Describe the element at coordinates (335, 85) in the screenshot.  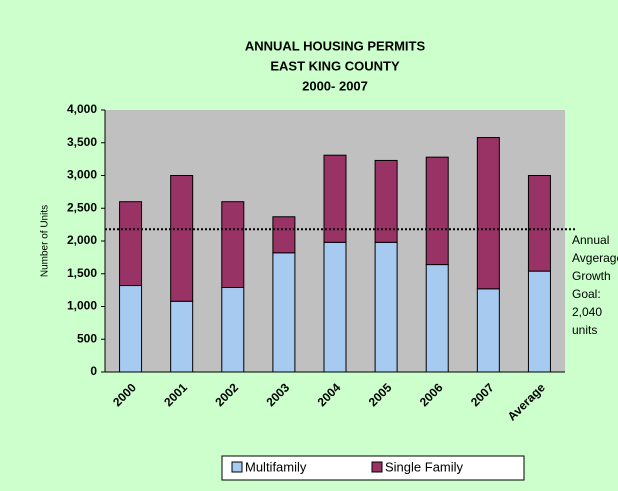
I see `chart-title: 2000- 2007` at that location.